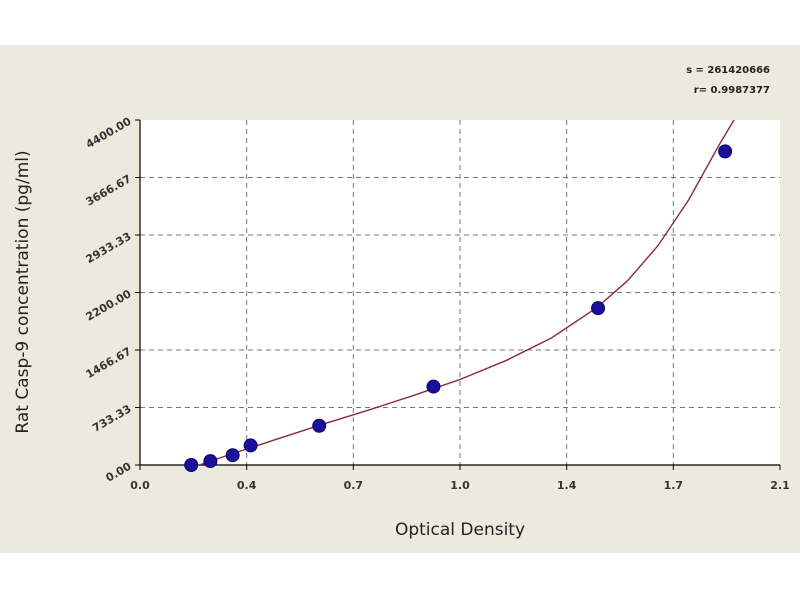 The image size is (800, 600). Describe the element at coordinates (109, 133) in the screenshot. I see `y-tick-label: 4400.00` at that location.